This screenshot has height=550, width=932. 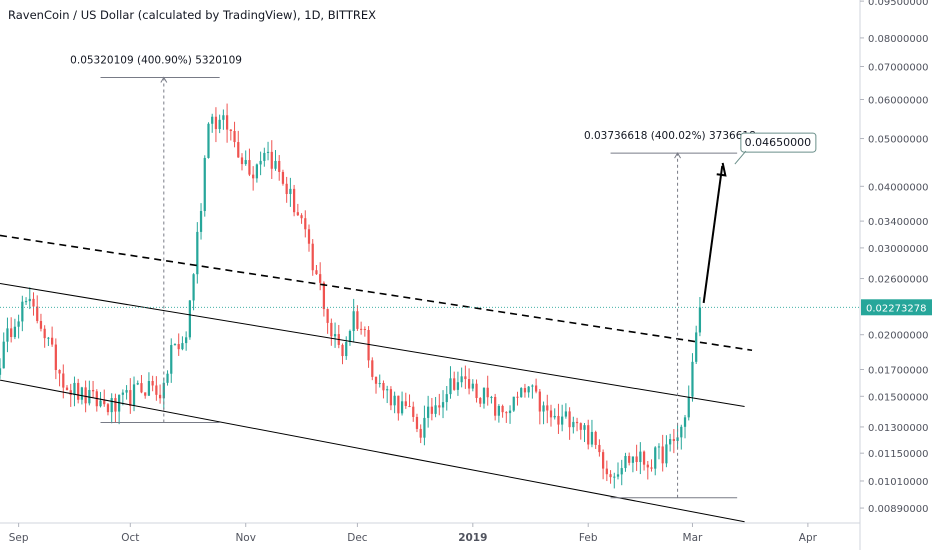 I want to click on y-tick-label: 0.06000000, so click(x=898, y=101).